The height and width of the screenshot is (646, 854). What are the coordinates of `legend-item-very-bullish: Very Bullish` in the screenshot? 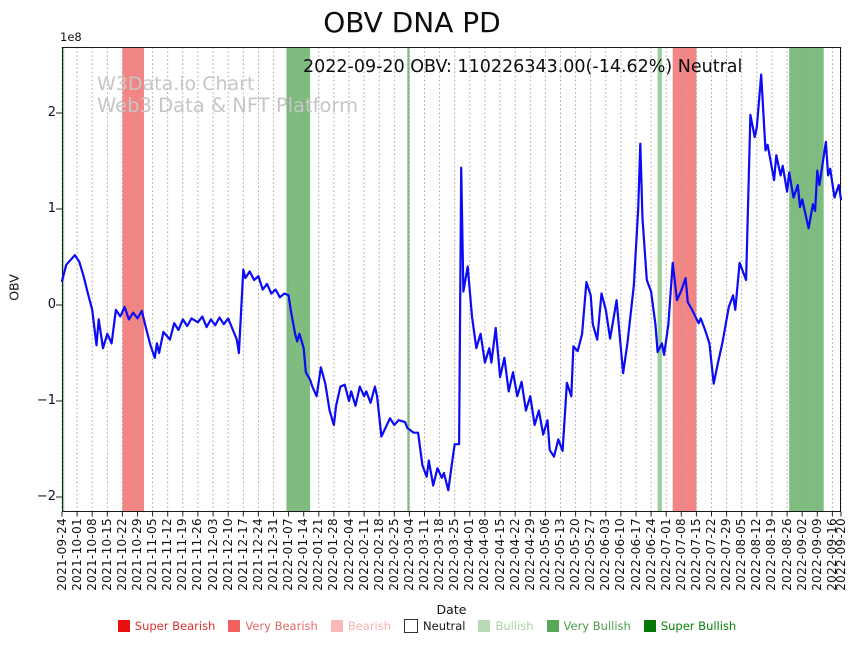 It's located at (588, 626).